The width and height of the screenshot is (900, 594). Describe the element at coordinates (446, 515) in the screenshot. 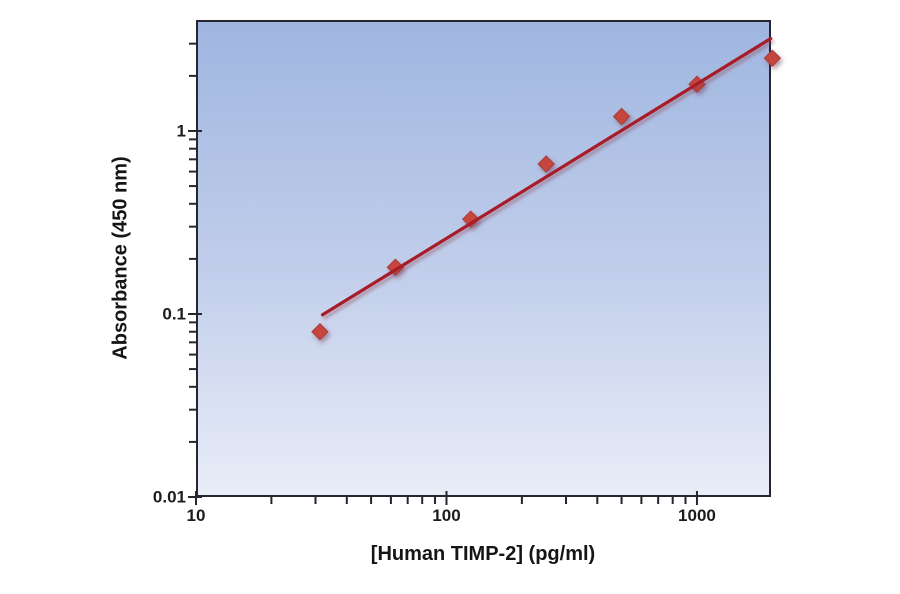

I see `x-tick-label: 100` at that location.